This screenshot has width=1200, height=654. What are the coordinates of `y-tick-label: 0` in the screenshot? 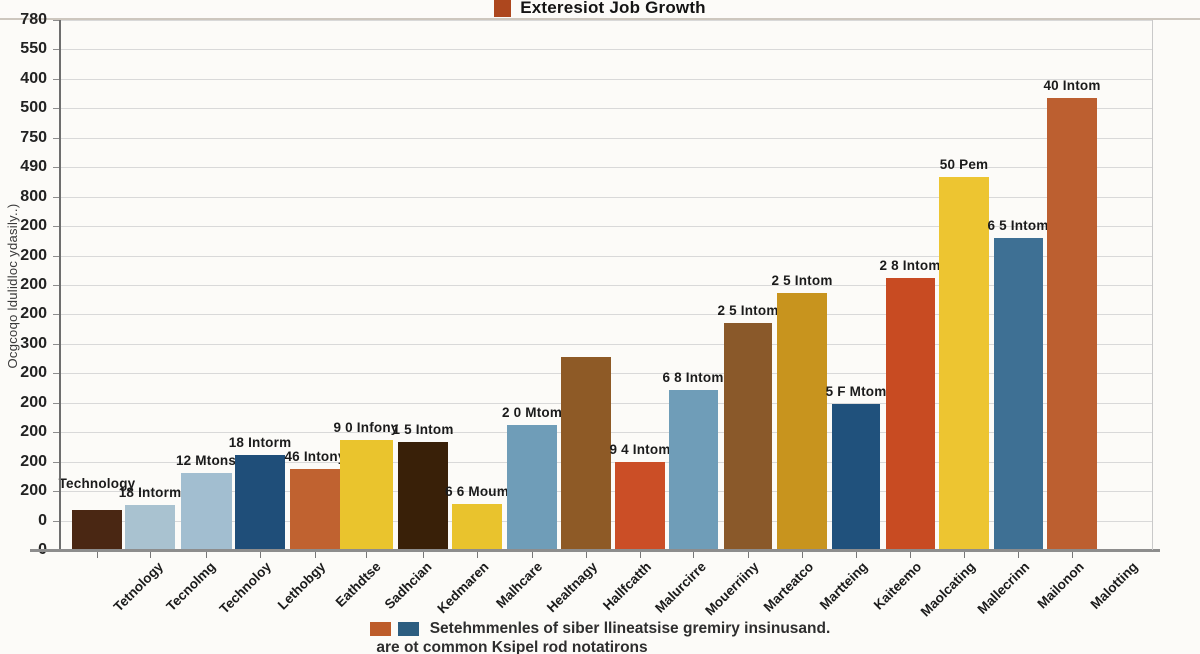 It's located at (42, 520).